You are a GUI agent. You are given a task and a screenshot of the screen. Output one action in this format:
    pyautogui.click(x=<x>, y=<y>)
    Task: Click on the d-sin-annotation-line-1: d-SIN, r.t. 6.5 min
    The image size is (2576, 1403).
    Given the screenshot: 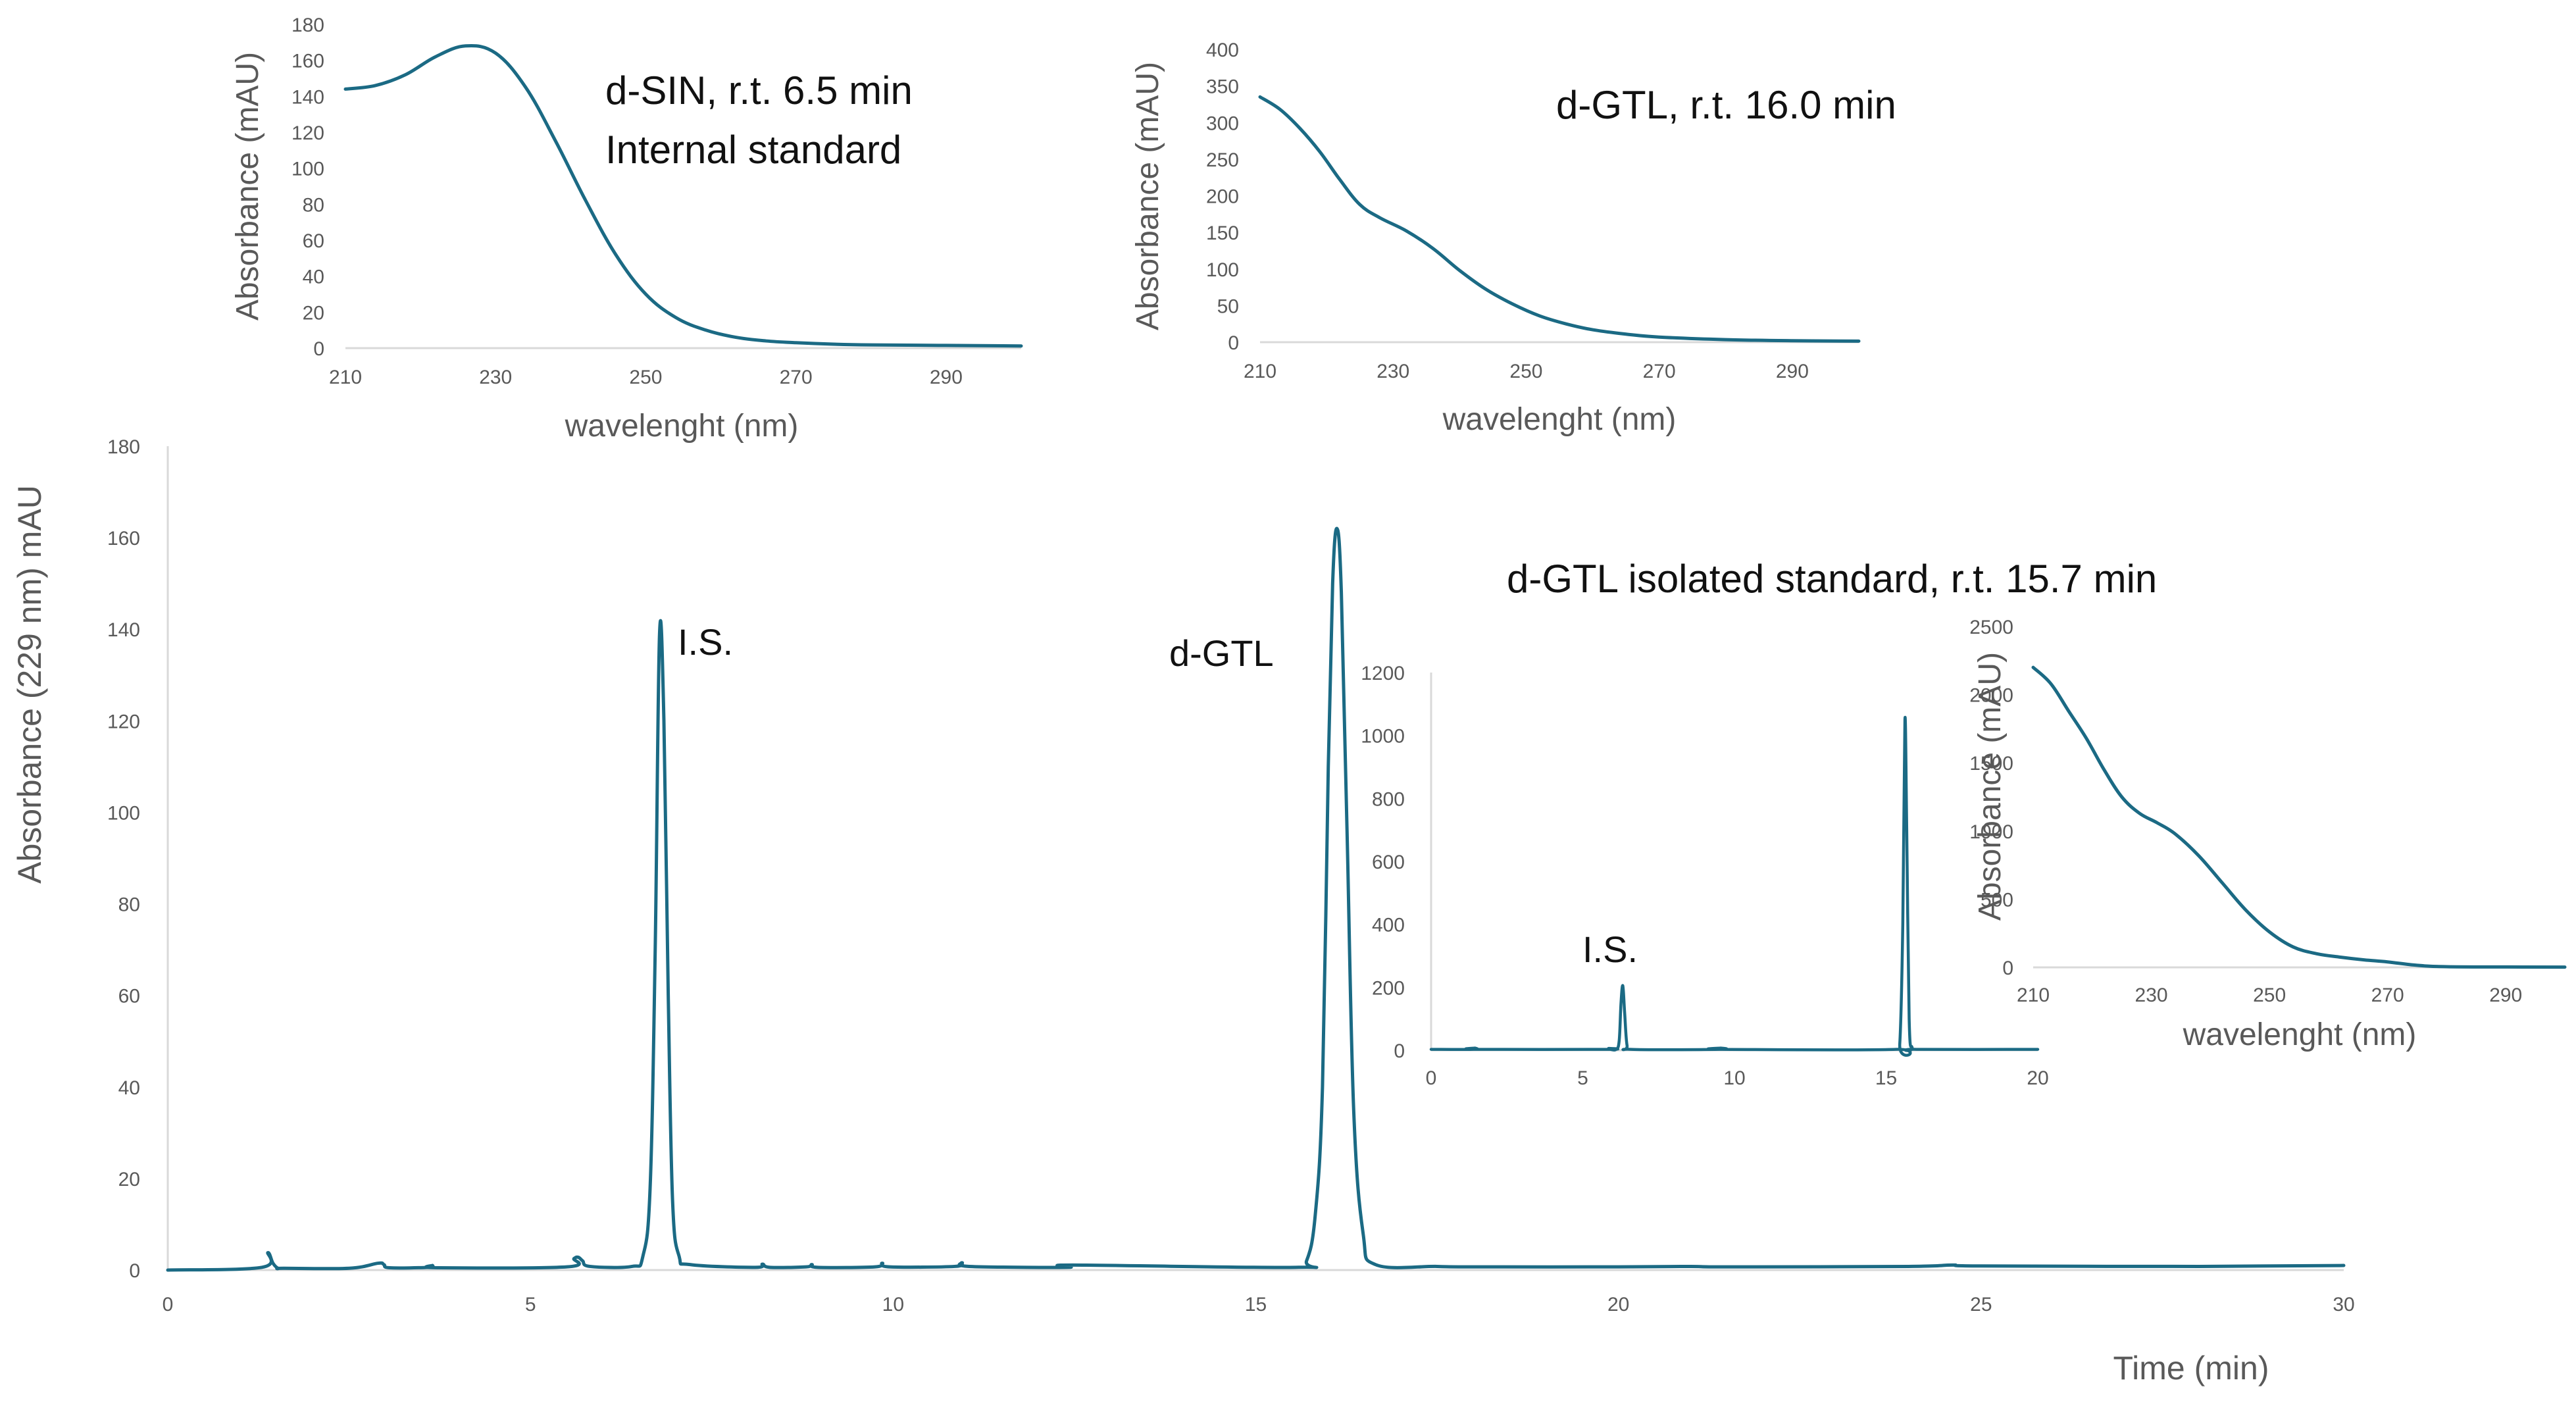 What is the action you would take?
    pyautogui.click(x=759, y=90)
    